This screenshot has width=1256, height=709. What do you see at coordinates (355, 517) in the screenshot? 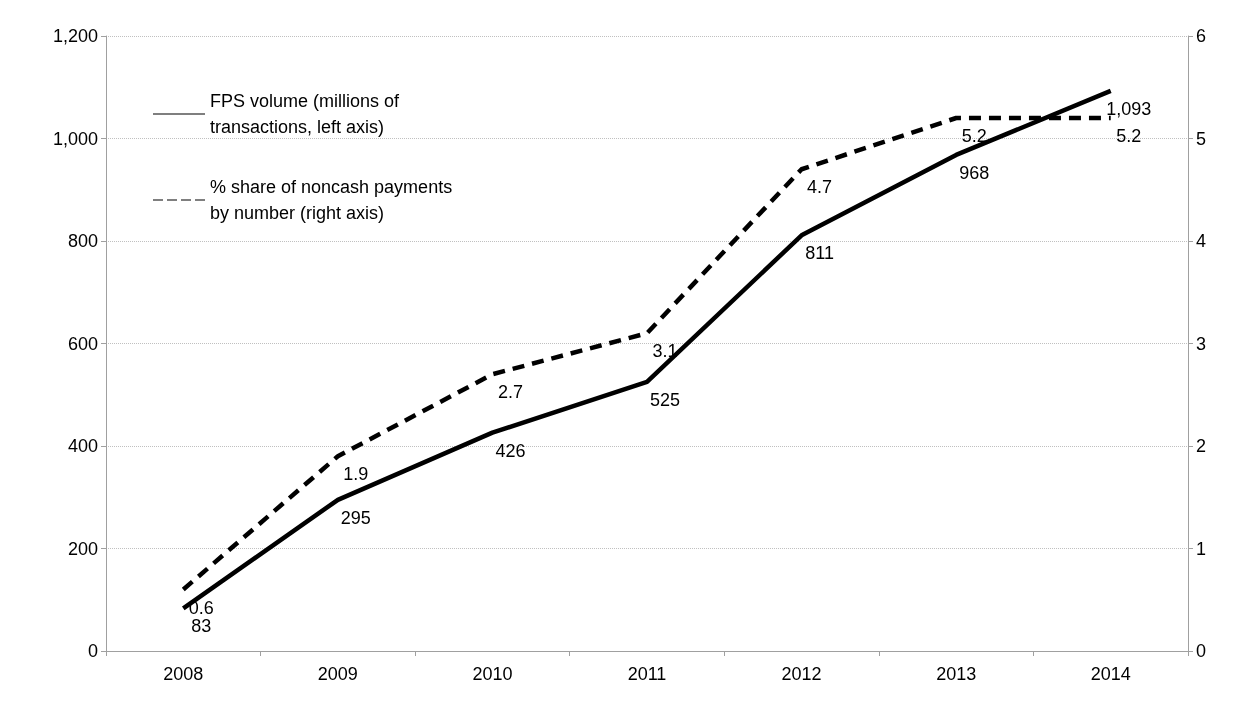
I see `data-label: 295` at bounding box center [355, 517].